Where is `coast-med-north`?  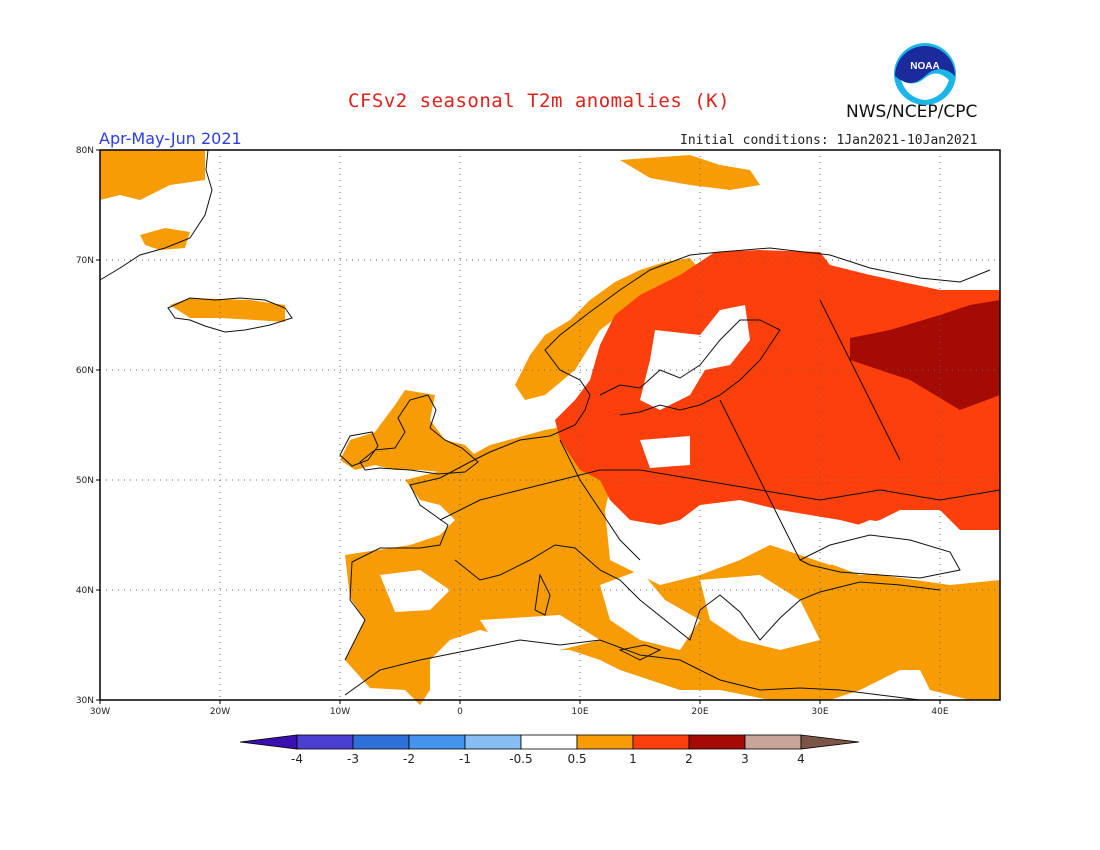 coast-med-north is located at coordinates (697, 592).